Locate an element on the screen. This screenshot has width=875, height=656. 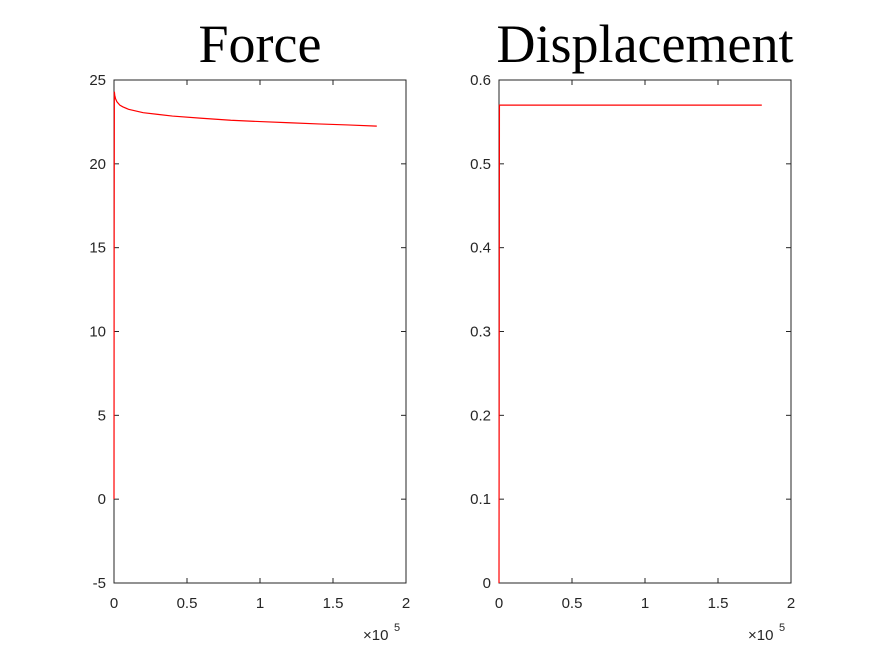
force-title: Force is located at coordinates (260, 44).